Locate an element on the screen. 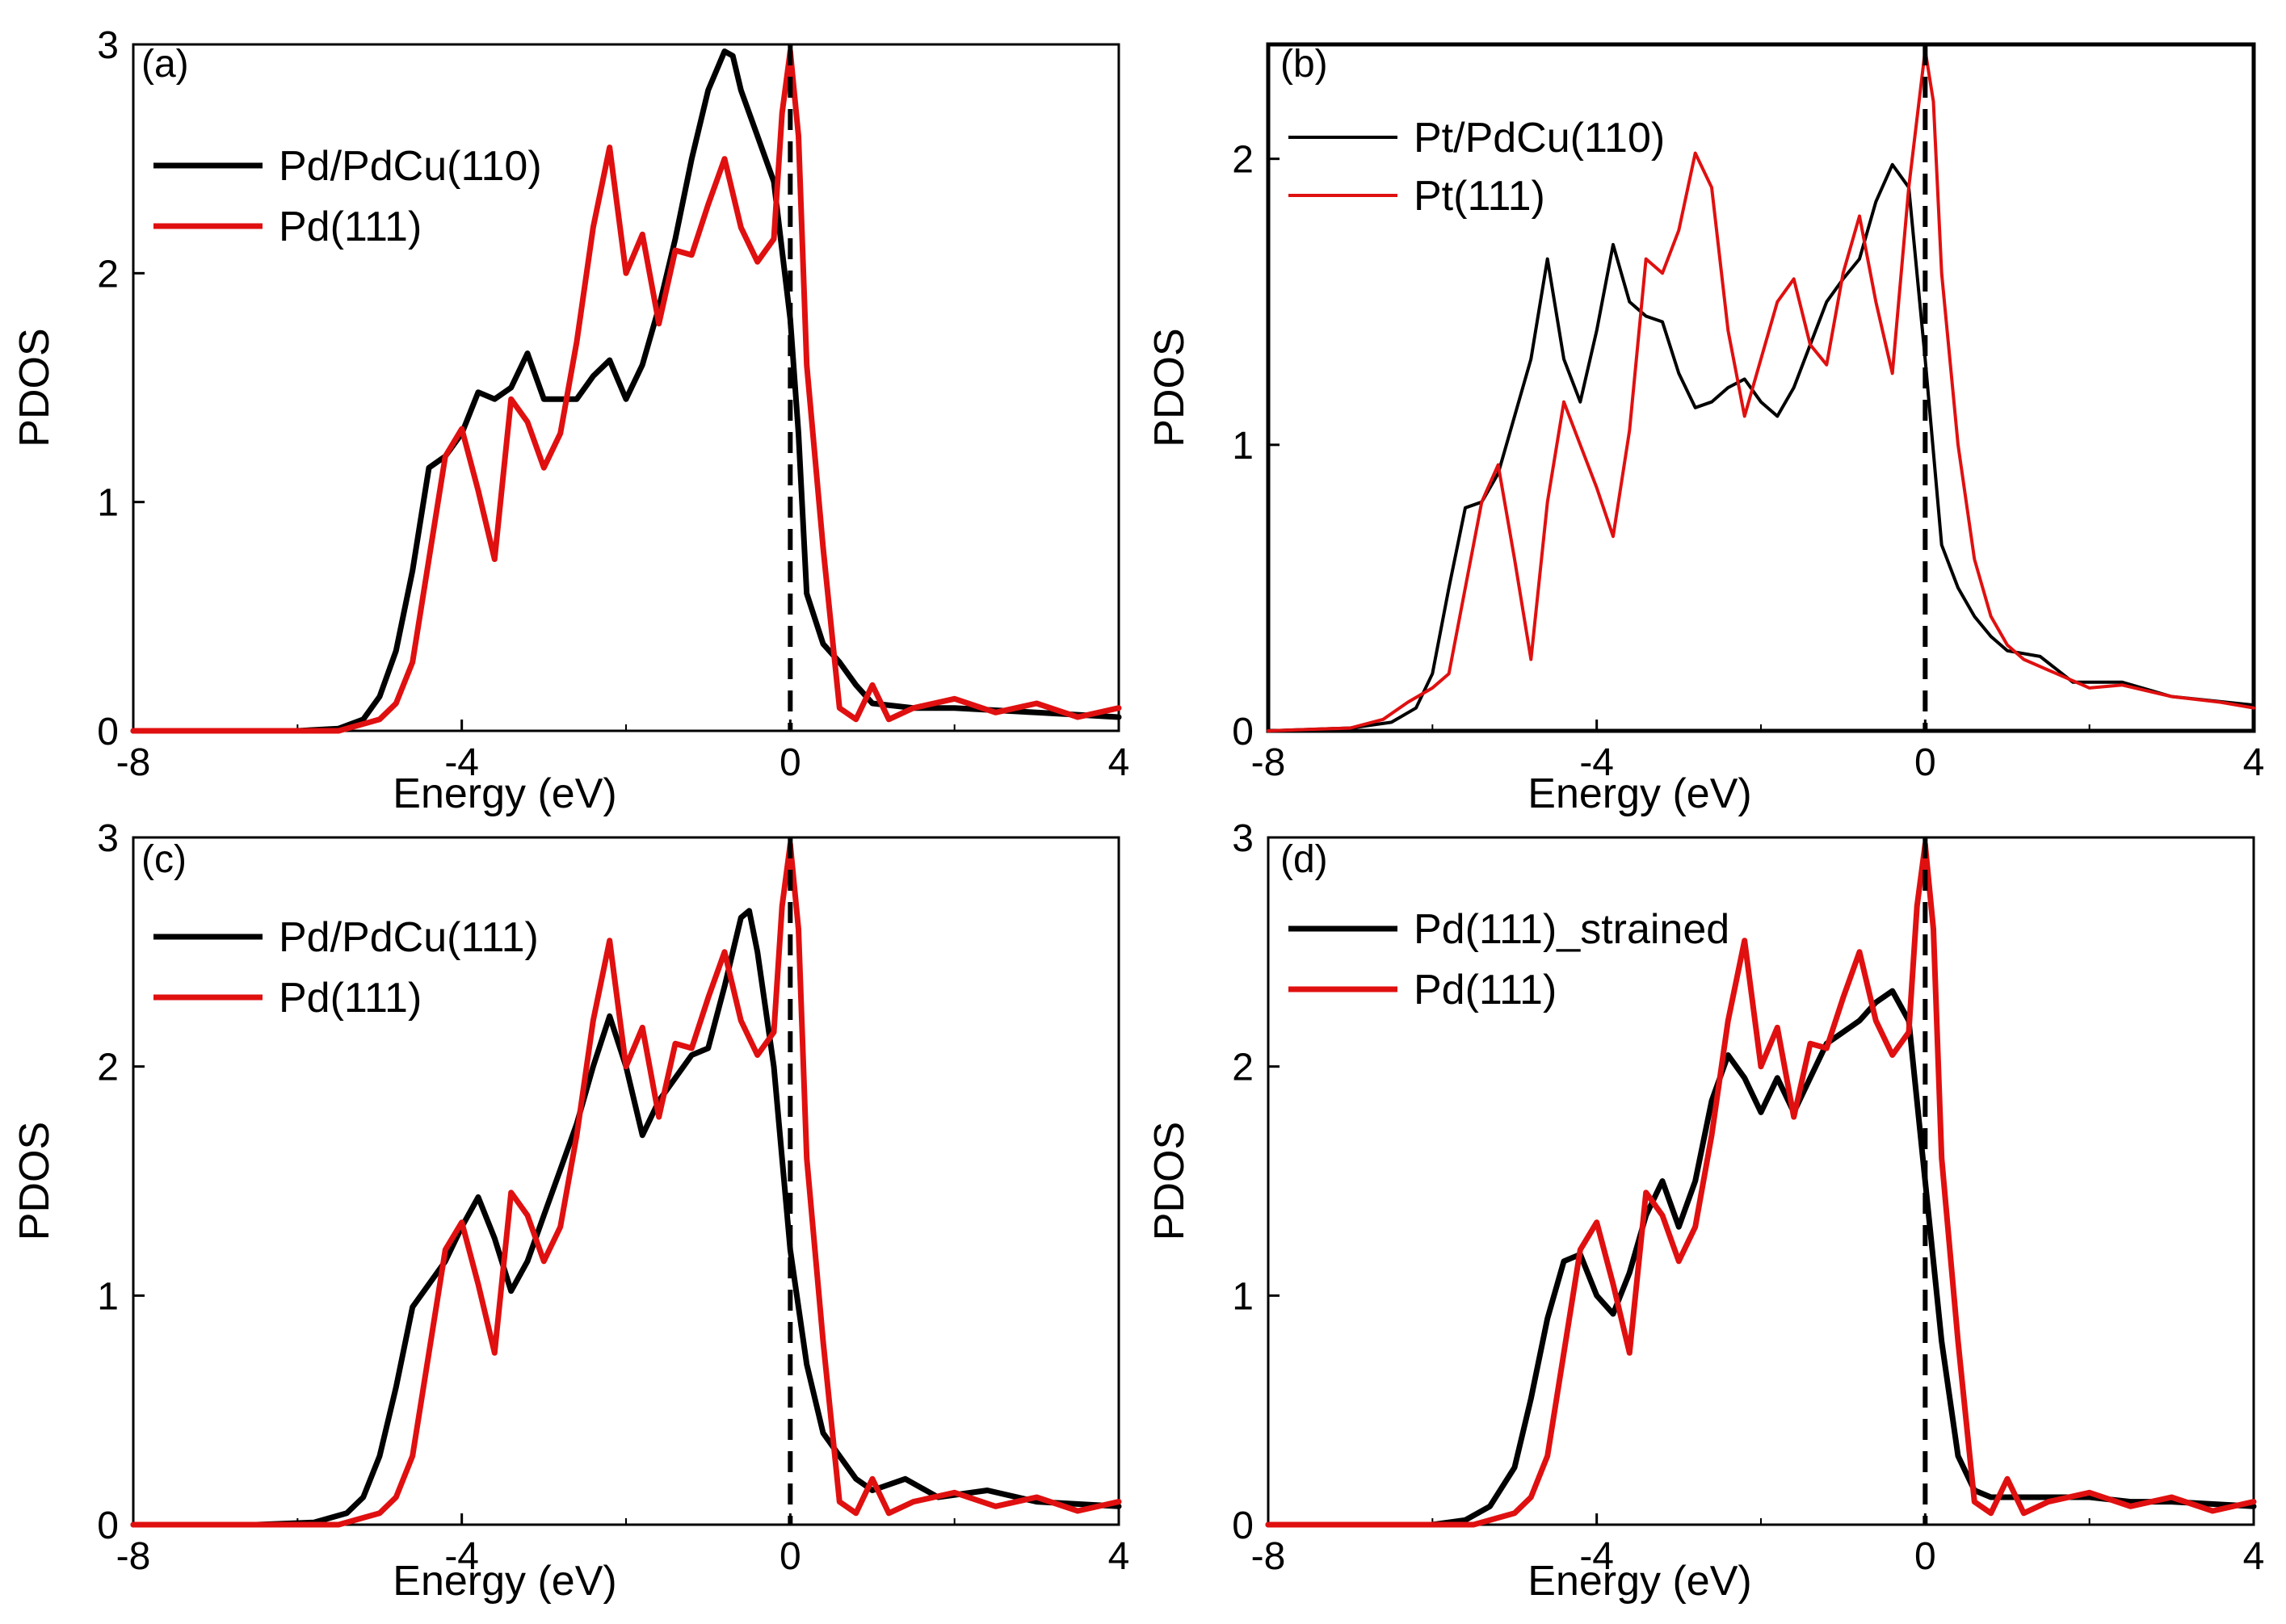  chart-d-ytick-label: 3 is located at coordinates (1243, 838).